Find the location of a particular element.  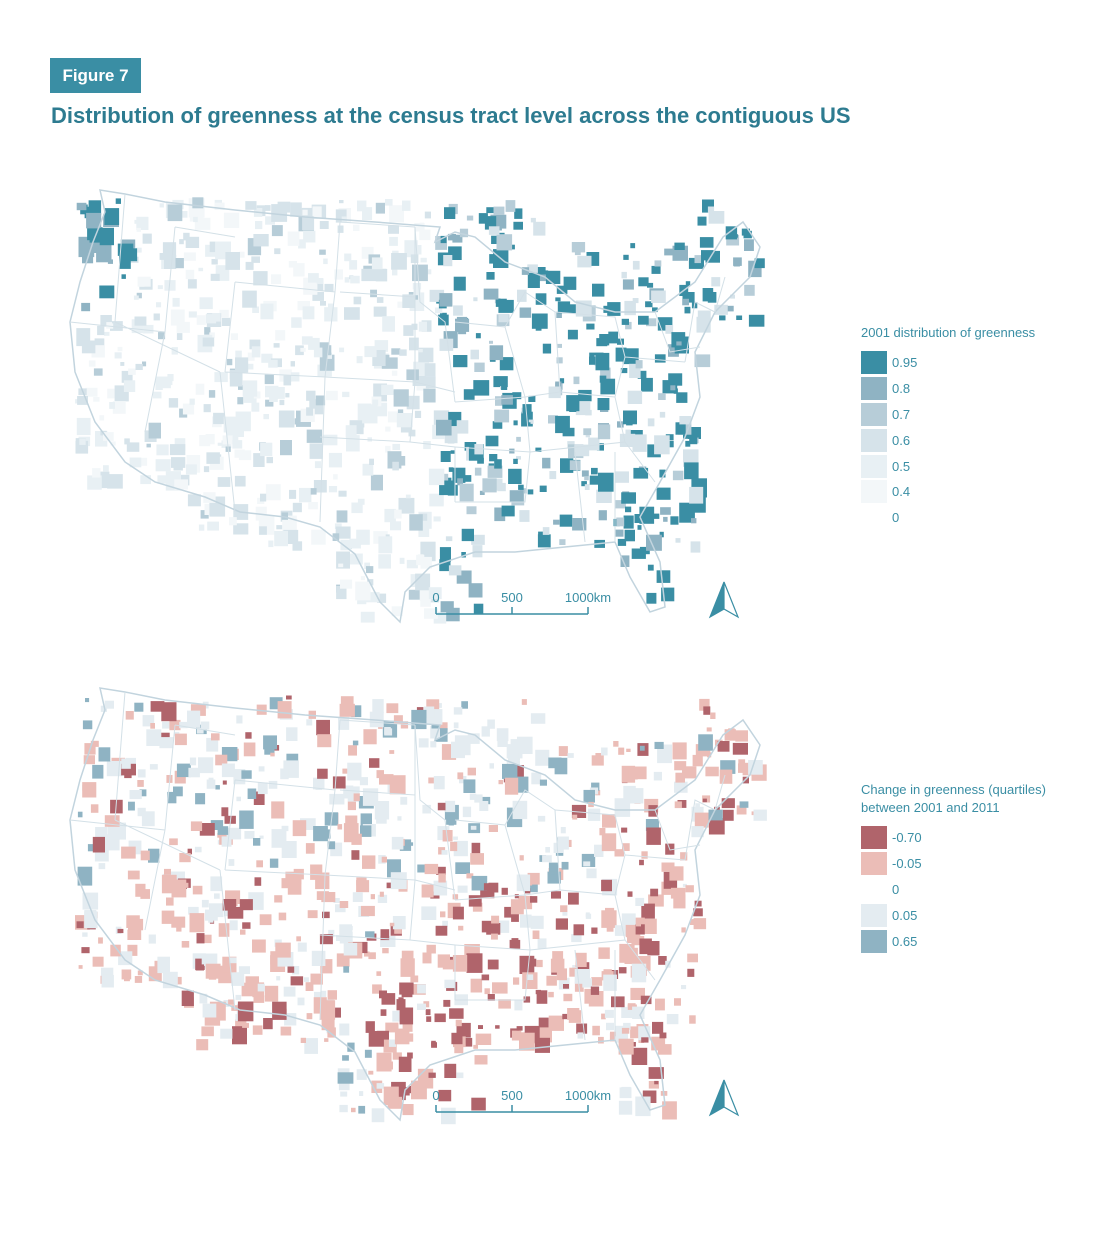

legend-swatch is located at coordinates (874, 389).